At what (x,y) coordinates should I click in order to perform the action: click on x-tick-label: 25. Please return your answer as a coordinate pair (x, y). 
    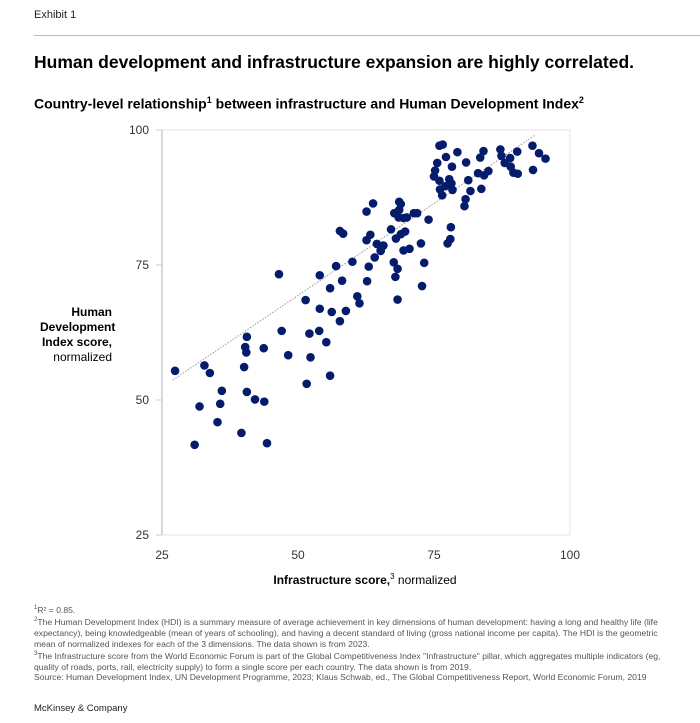
    Looking at the image, I should click on (162, 555).